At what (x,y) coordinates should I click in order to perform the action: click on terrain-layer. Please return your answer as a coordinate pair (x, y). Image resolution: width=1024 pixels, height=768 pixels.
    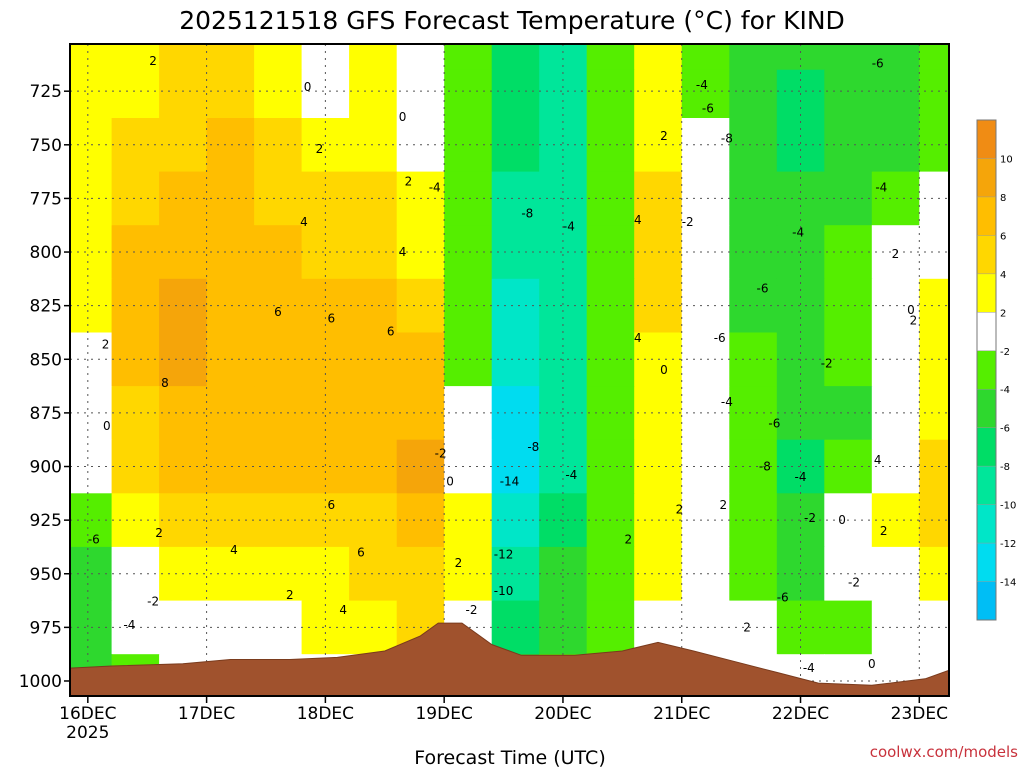
    Looking at the image, I should click on (509, 659).